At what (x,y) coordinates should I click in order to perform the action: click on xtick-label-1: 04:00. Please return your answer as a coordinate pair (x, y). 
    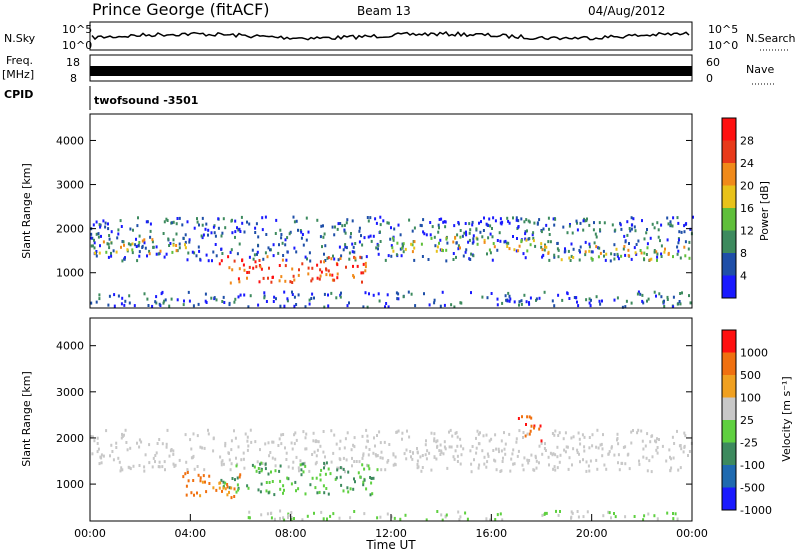
    Looking at the image, I should click on (190, 533).